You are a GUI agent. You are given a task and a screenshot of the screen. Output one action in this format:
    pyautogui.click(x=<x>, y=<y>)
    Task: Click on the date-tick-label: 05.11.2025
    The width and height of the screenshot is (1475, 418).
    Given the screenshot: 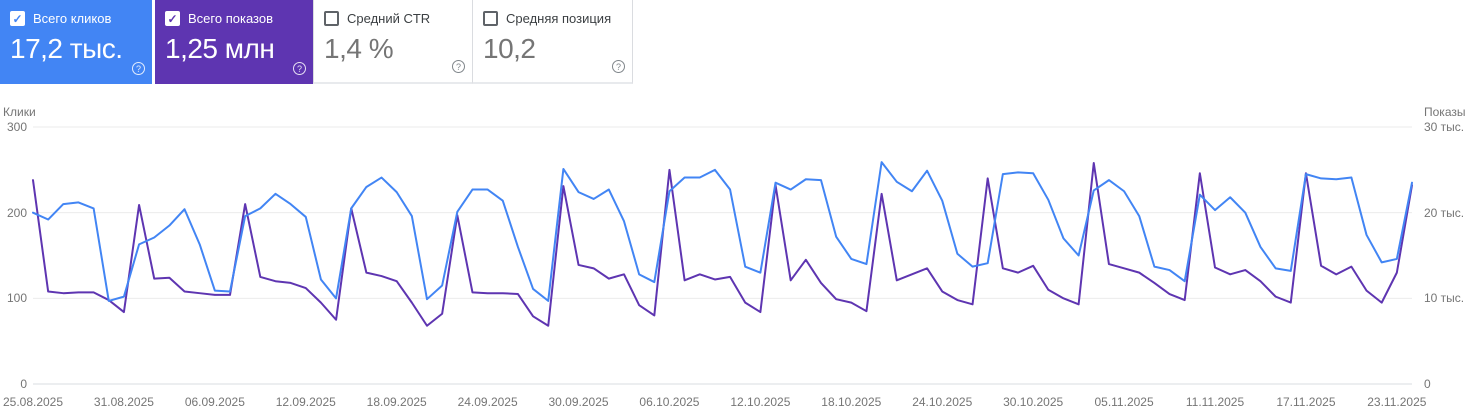 What is the action you would take?
    pyautogui.click(x=1124, y=402)
    